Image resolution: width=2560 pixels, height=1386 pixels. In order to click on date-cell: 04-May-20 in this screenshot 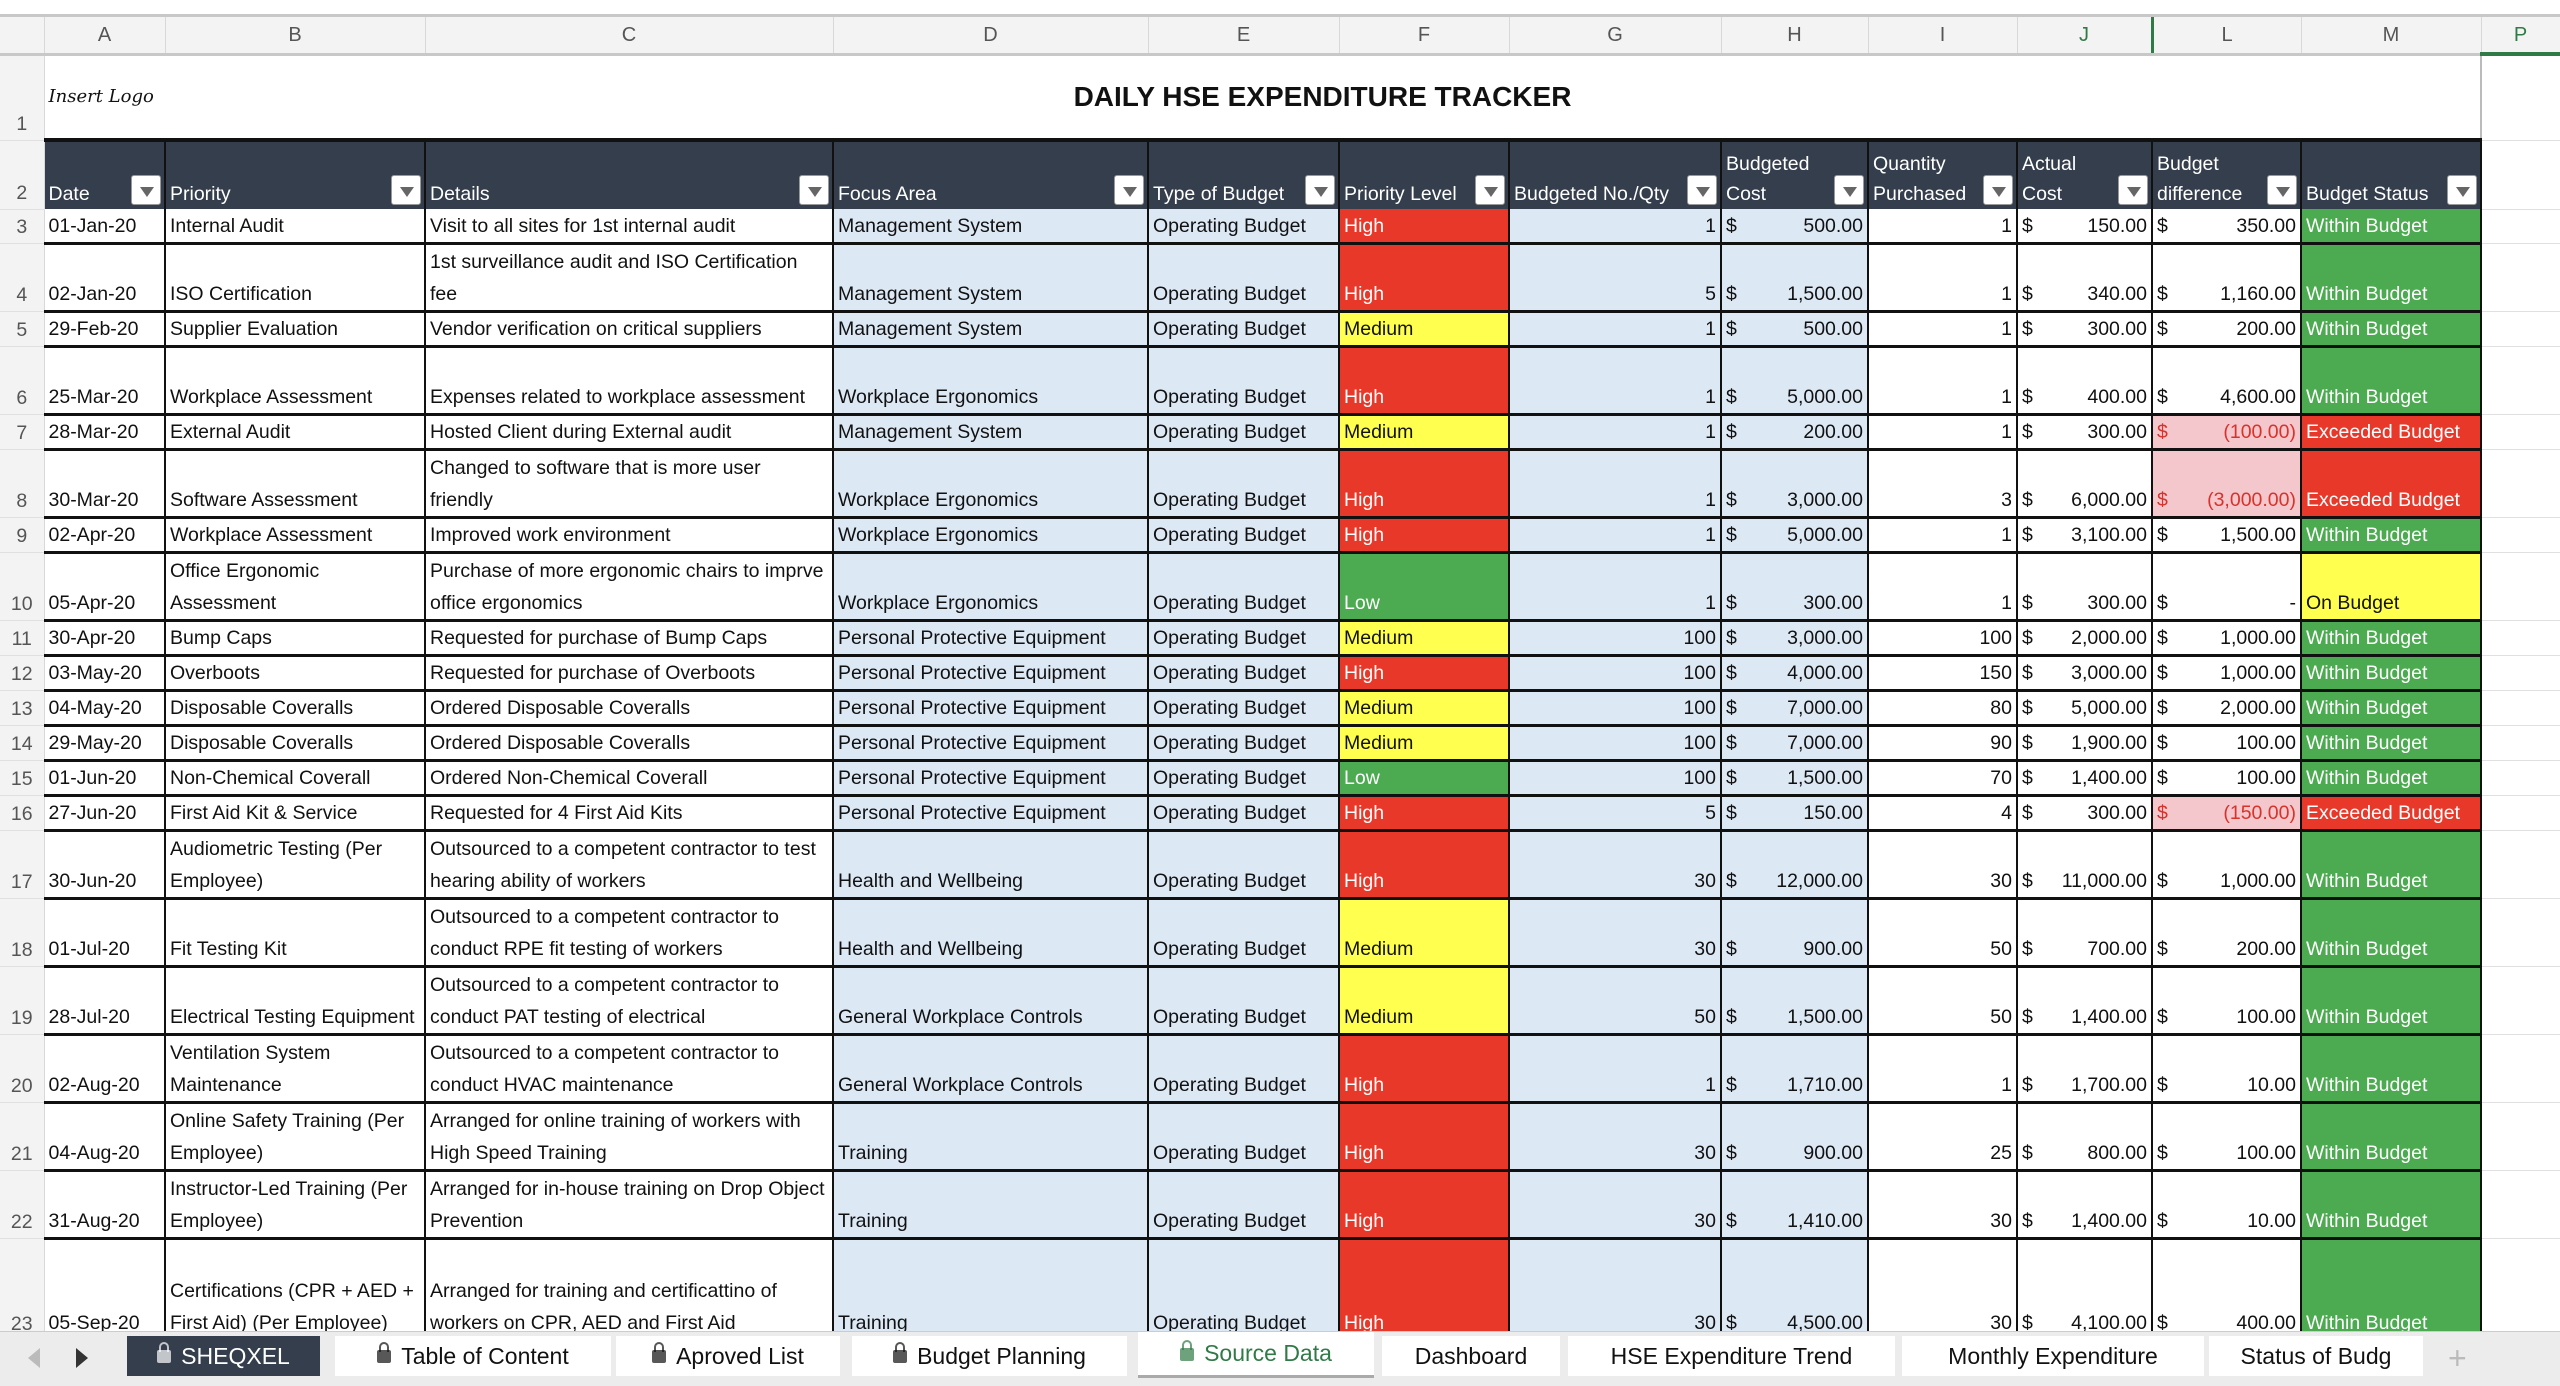, I will do `click(105, 708)`.